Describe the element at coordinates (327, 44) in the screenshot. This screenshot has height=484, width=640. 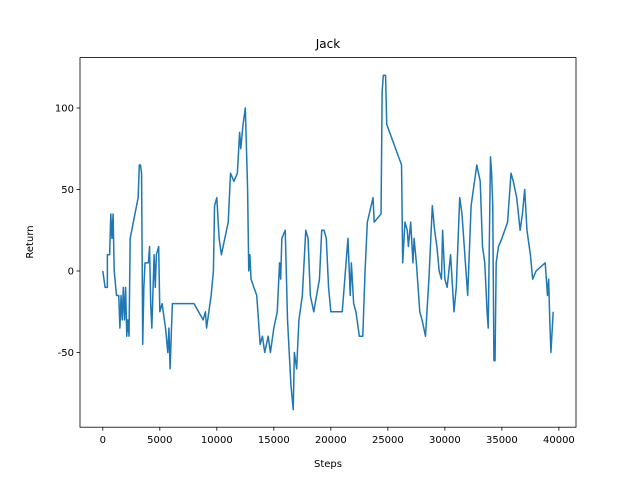
I see `chart-title: Jack` at that location.